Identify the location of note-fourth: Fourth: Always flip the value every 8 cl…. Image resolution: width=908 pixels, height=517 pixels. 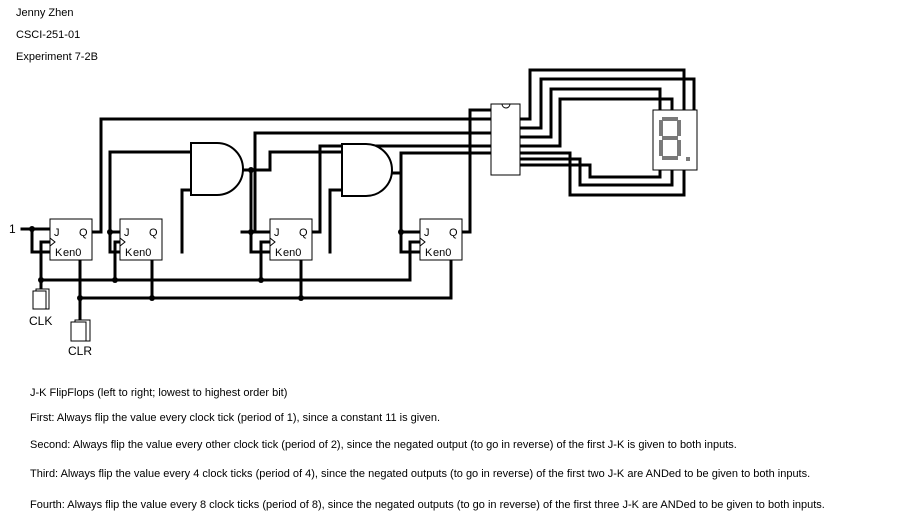
(427, 505).